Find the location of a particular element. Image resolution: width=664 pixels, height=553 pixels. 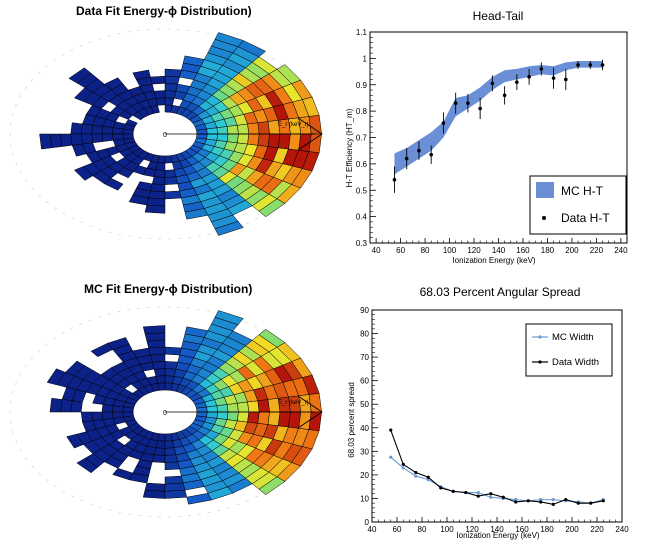

x-tick-label: 100 is located at coordinates (447, 529).